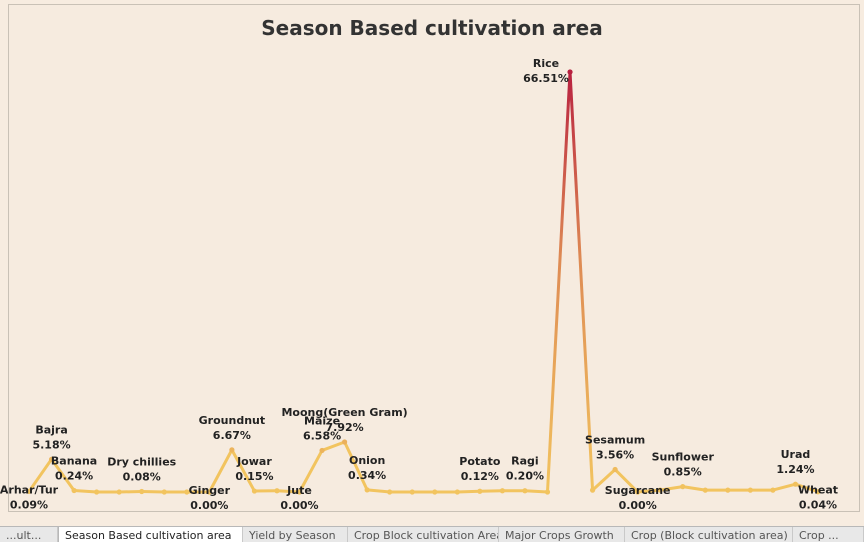 This screenshot has height=542, width=864. What do you see at coordinates (546, 78) in the screenshot?
I see `data-label-value: 66.51%` at bounding box center [546, 78].